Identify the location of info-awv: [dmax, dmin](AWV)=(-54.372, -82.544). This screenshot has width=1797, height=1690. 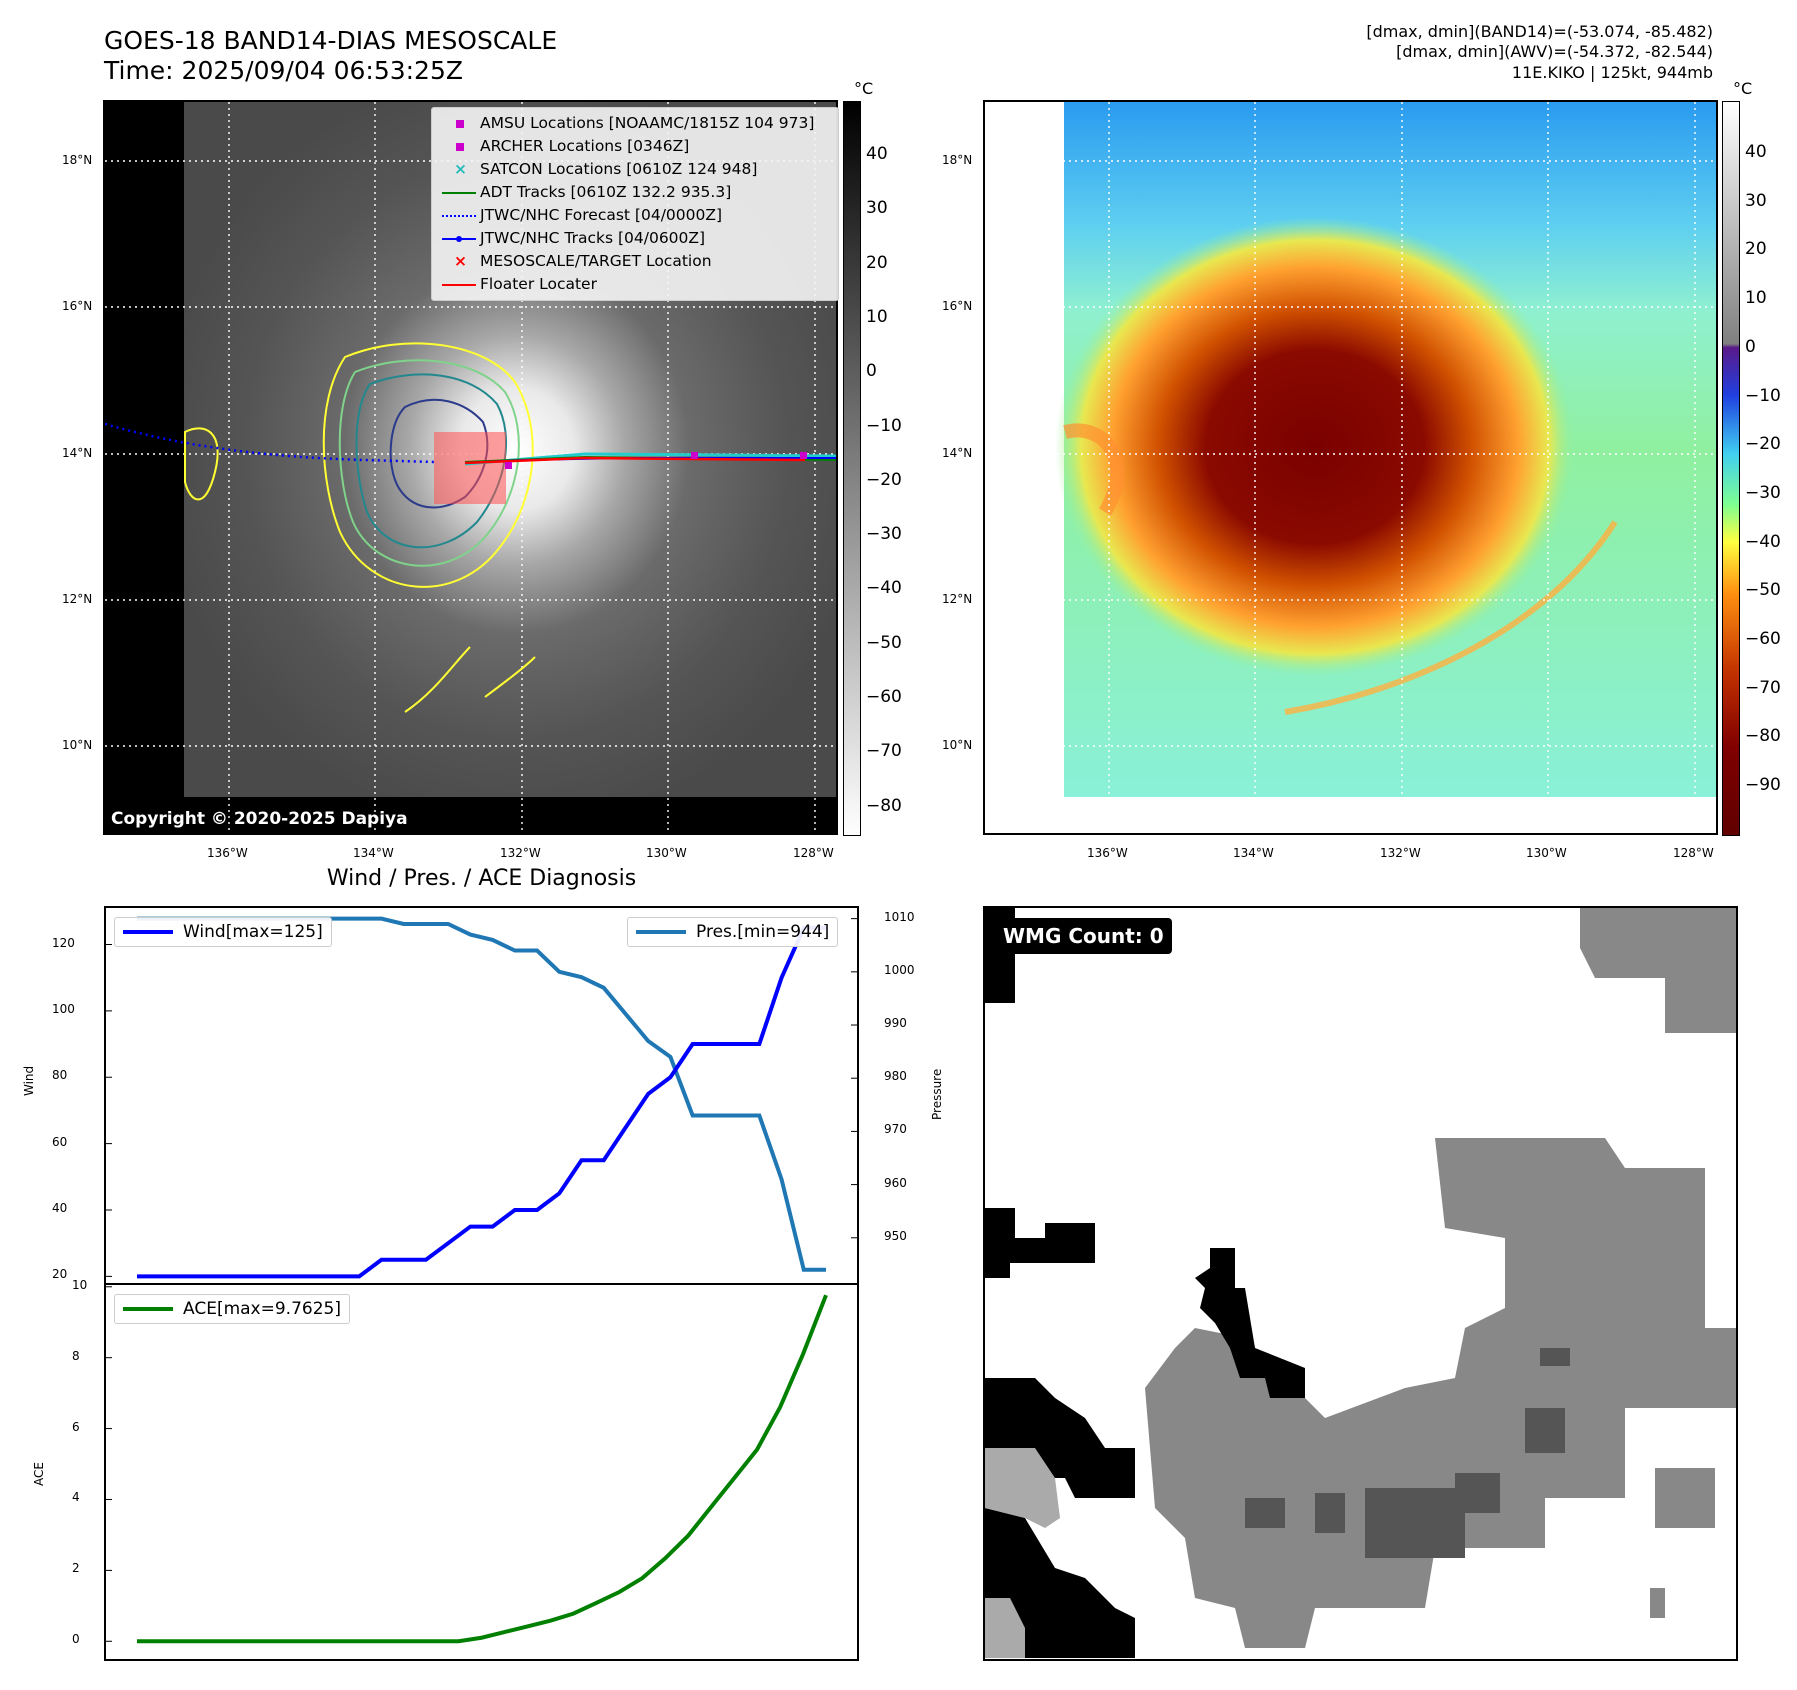
(1554, 51).